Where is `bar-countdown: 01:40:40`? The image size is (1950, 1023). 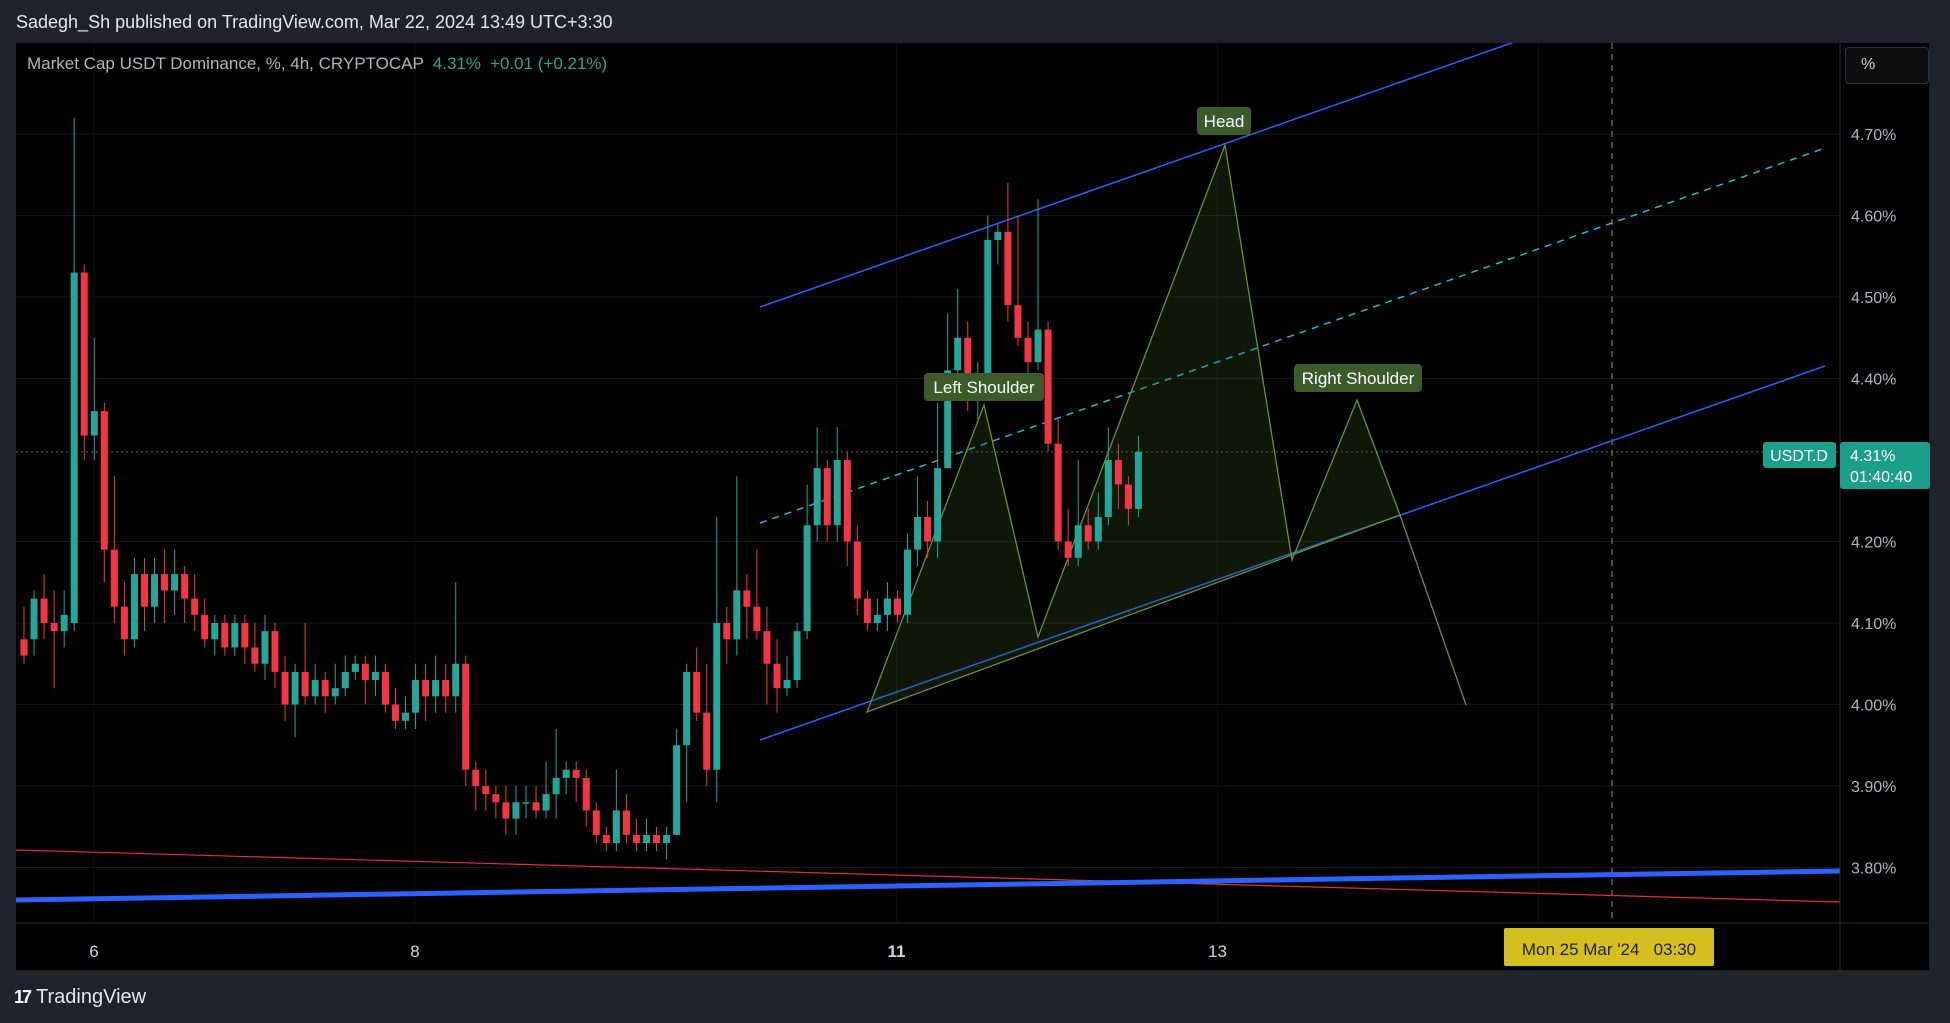
bar-countdown: 01:40:40 is located at coordinates (1881, 477).